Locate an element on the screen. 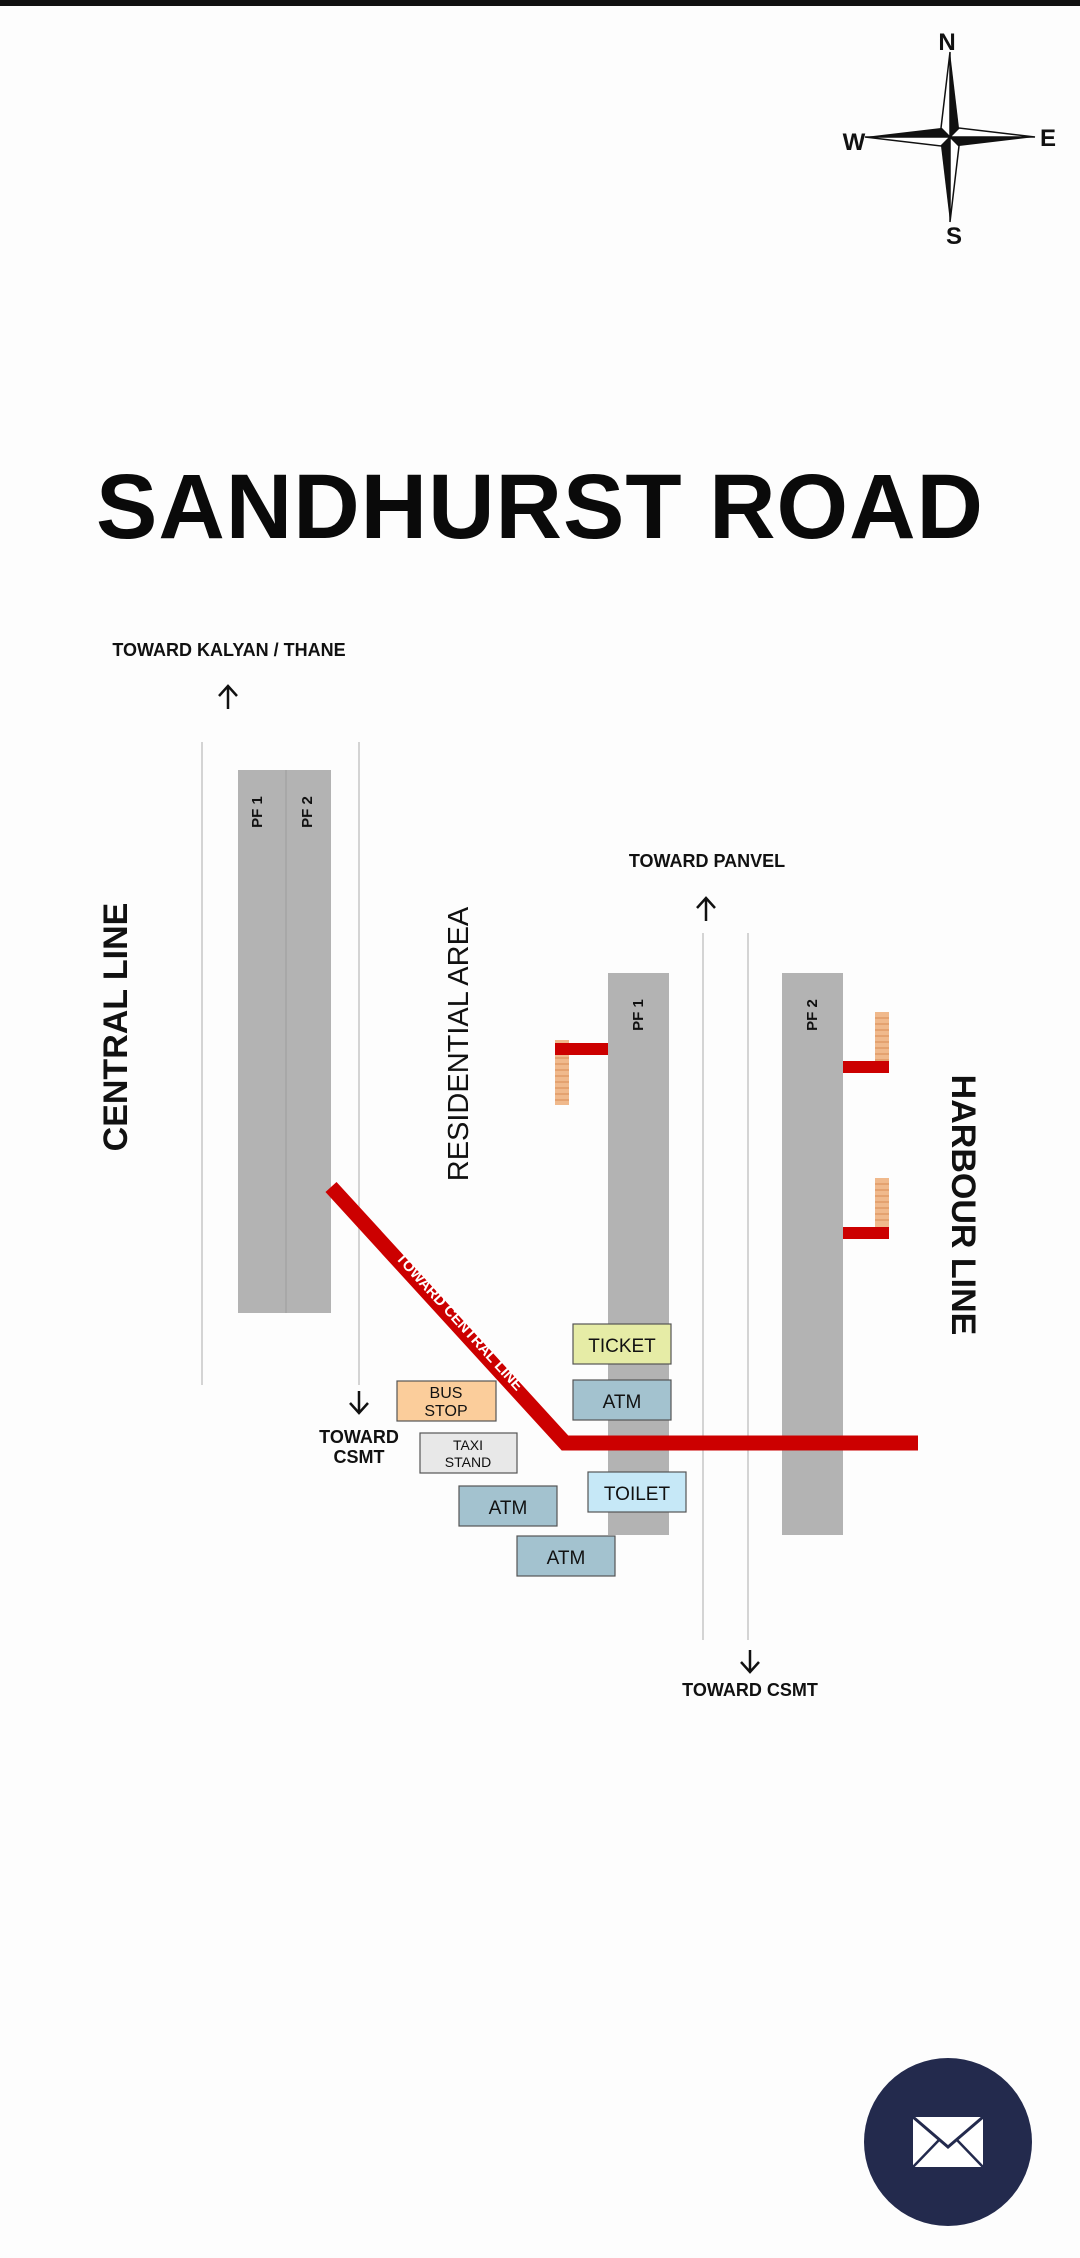 This screenshot has width=1080, height=2258. envelope-icon is located at coordinates (948, 2141).